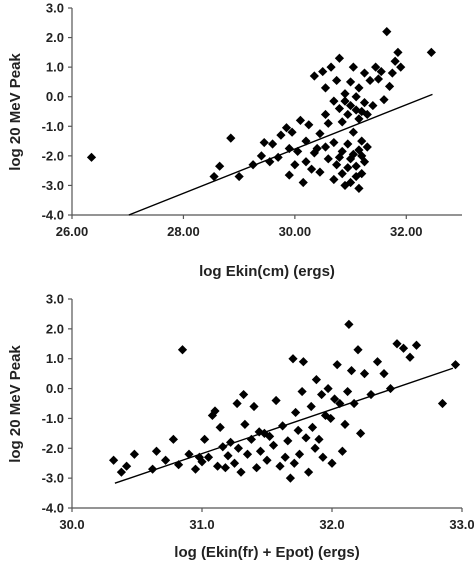  Describe the element at coordinates (53, 185) in the screenshot. I see `y-tick-label: -3.0` at that location.